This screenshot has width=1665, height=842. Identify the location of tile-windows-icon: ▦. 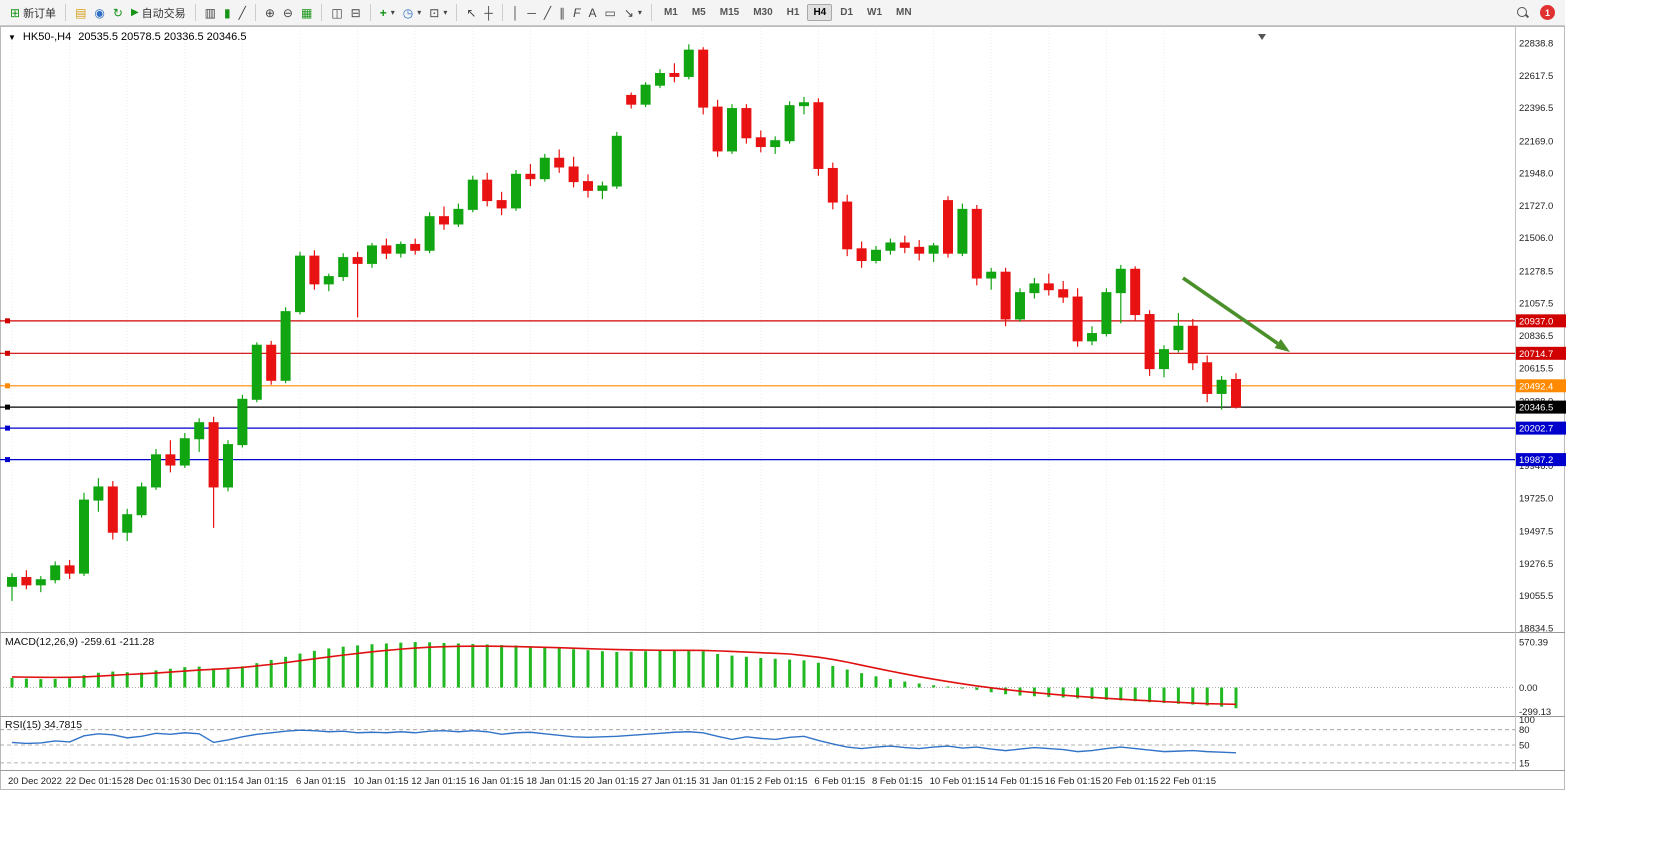
(306, 12).